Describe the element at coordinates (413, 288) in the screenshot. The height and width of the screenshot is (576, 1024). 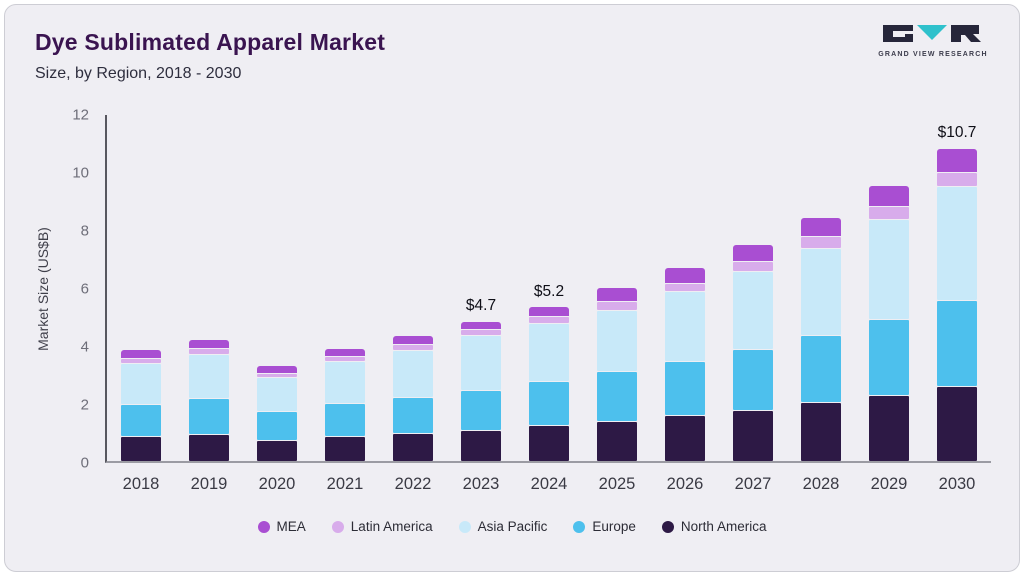
I see `bar-stack-2022` at that location.